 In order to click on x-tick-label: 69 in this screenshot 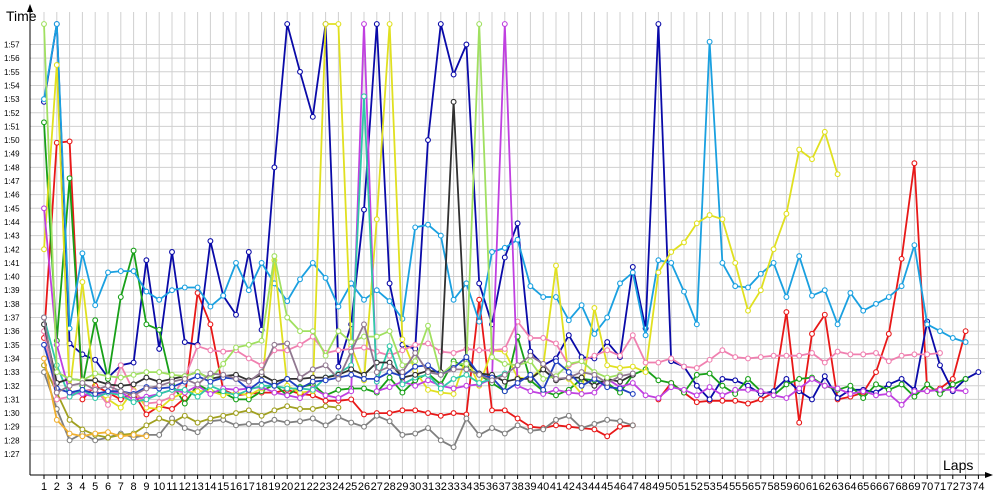, I will do `click(914, 487)`.